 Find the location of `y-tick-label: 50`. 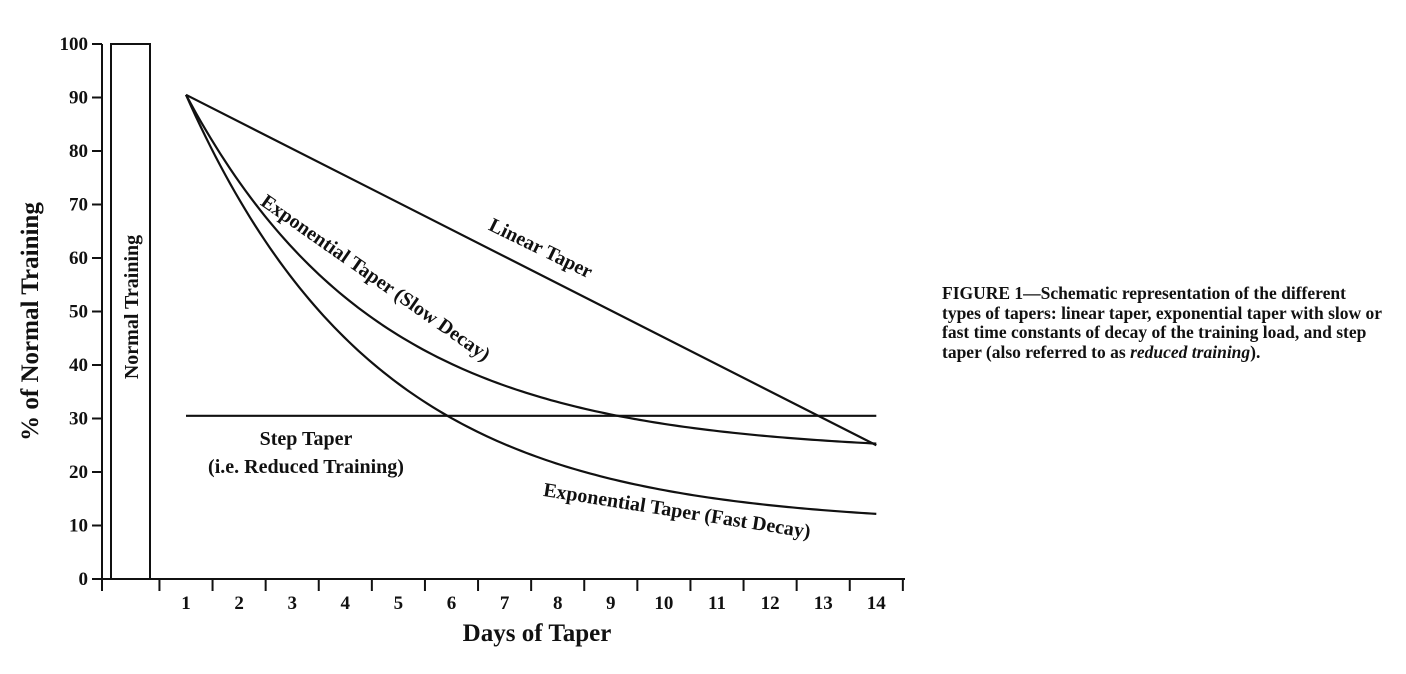

y-tick-label: 50 is located at coordinates (78, 312).